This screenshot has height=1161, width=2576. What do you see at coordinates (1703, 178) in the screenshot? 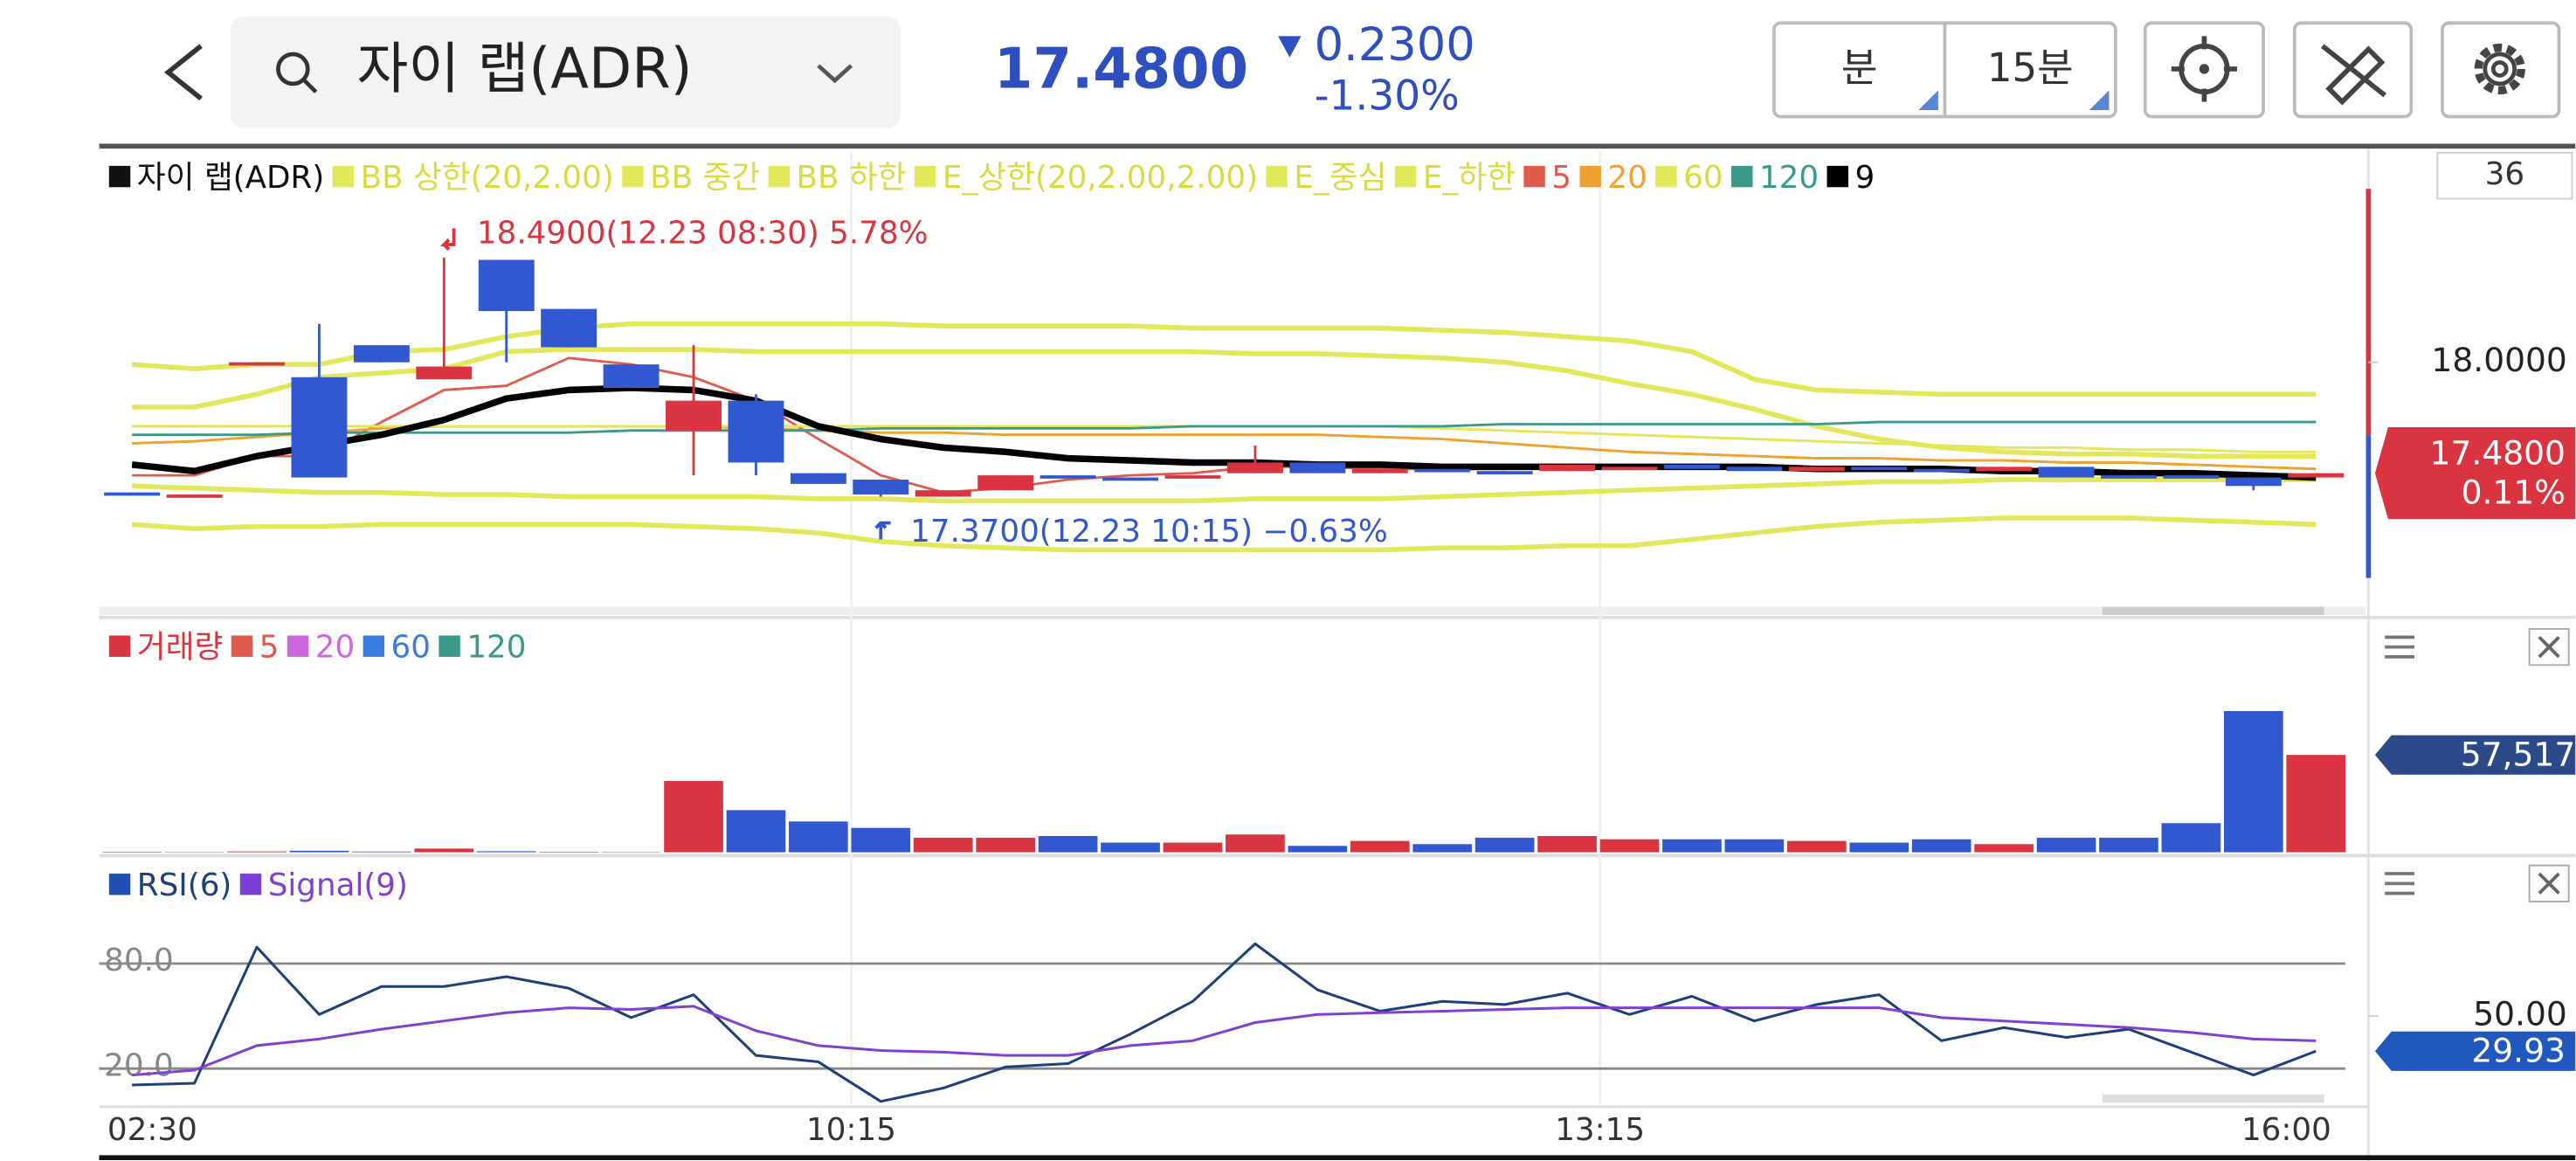
I see `legend-label: 60` at bounding box center [1703, 178].